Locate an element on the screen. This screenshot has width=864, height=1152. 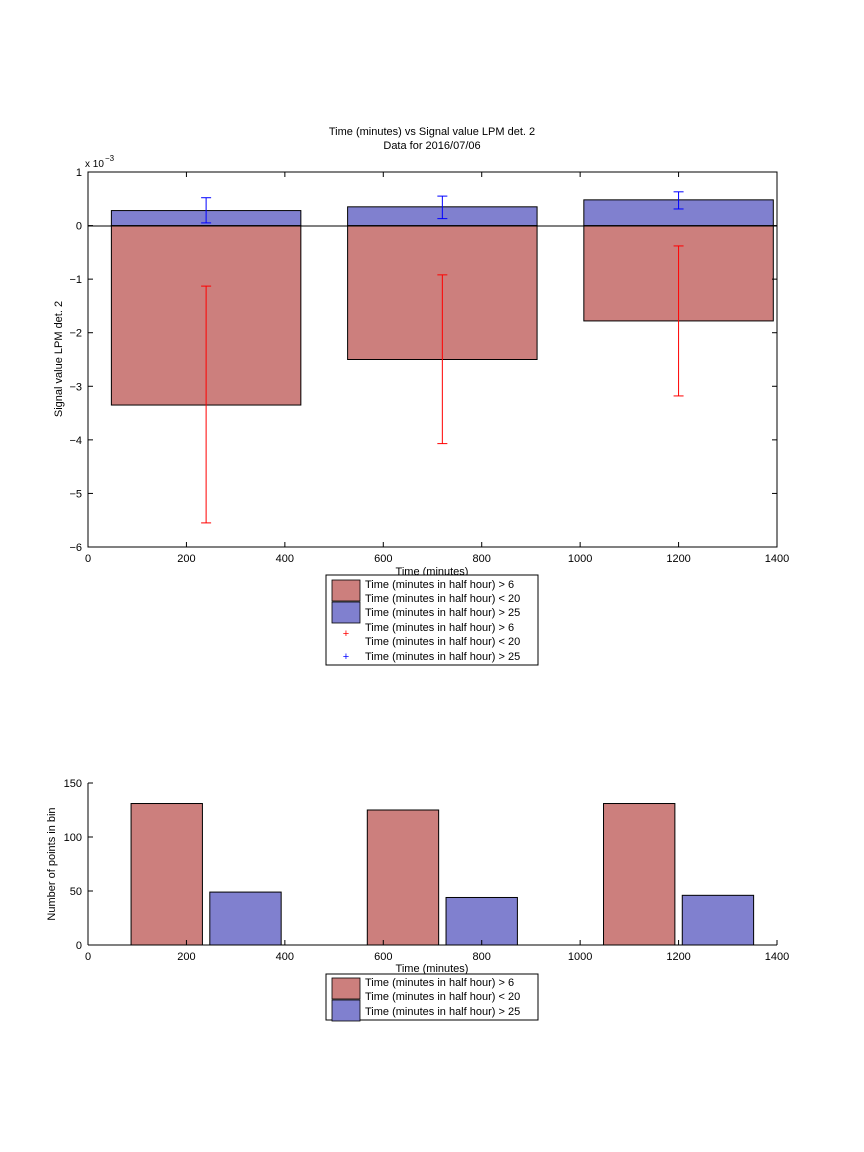
svg-text: −3 is located at coordinates (110, 158).